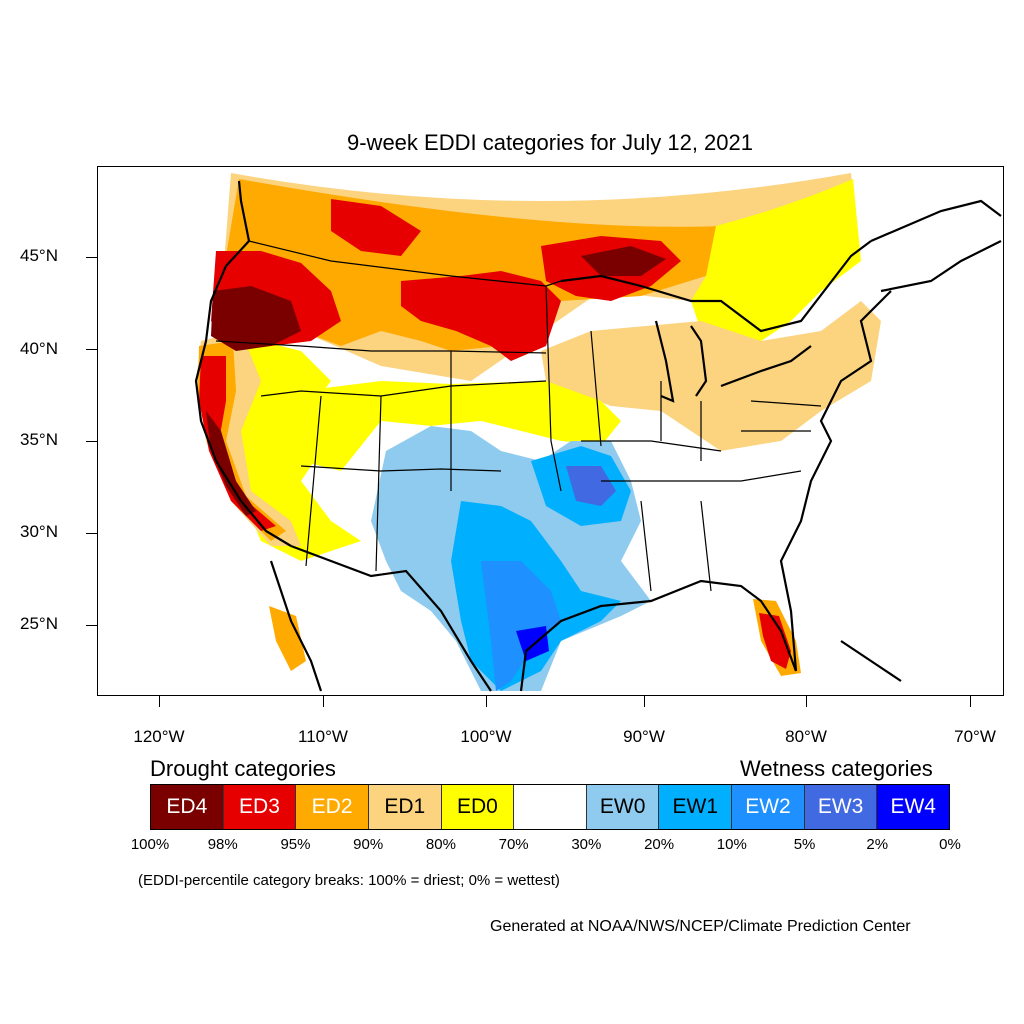  What do you see at coordinates (39, 439) in the screenshot?
I see `lat-label-35: 35°N` at bounding box center [39, 439].